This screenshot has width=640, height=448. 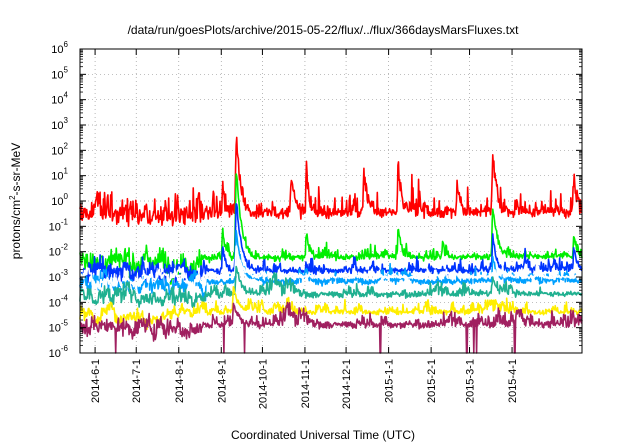 I want to click on x-tick-label: 2014-9-1, so click(x=222, y=381).